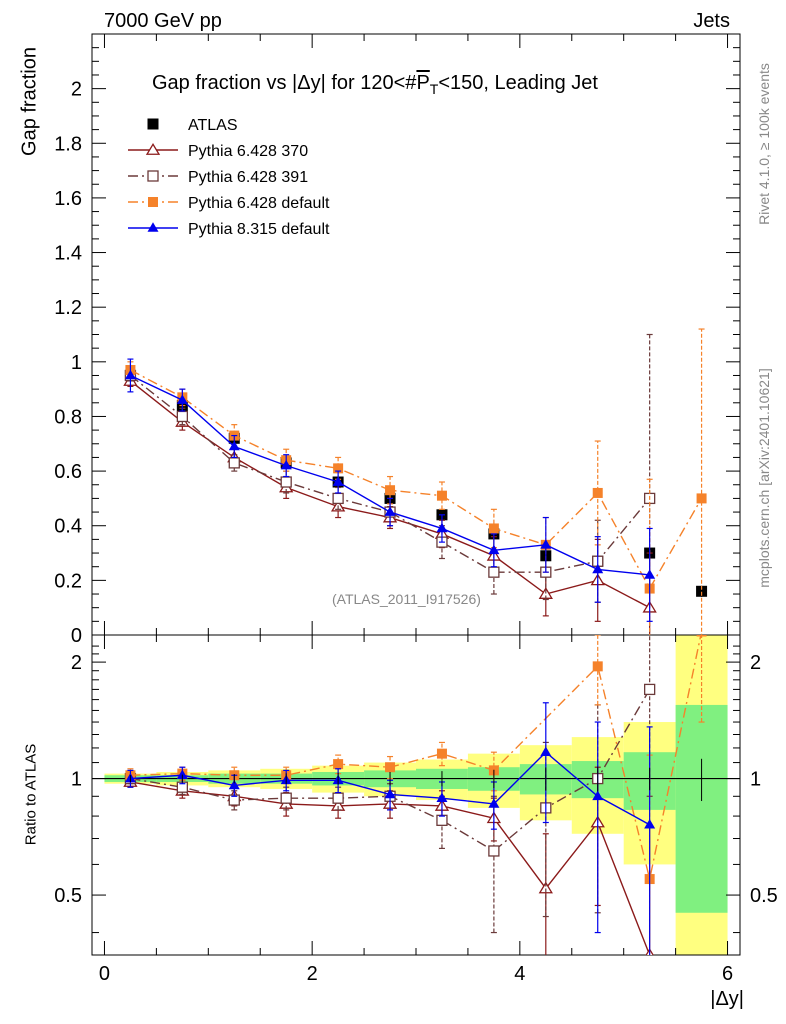 The height and width of the screenshot is (1024, 786). I want to click on legend-entry: Pythia 6.428 370, so click(218, 151).